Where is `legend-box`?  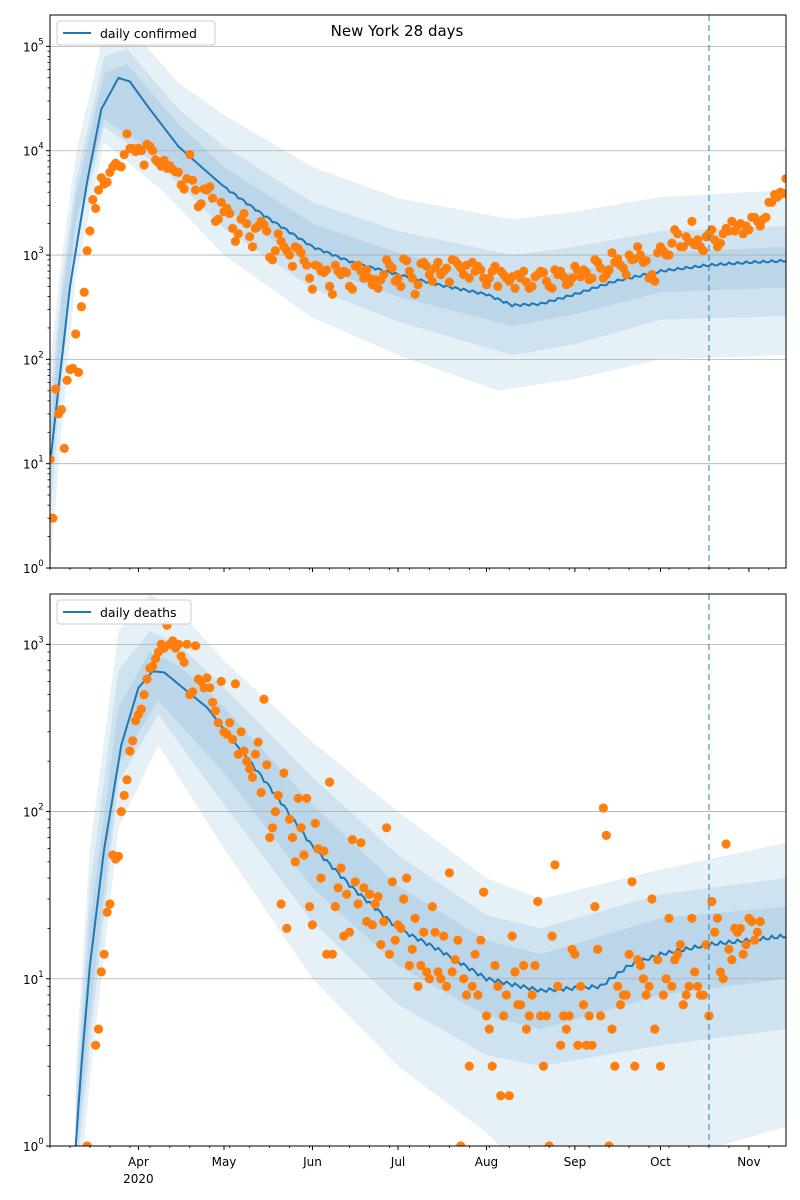 legend-box is located at coordinates (124, 612).